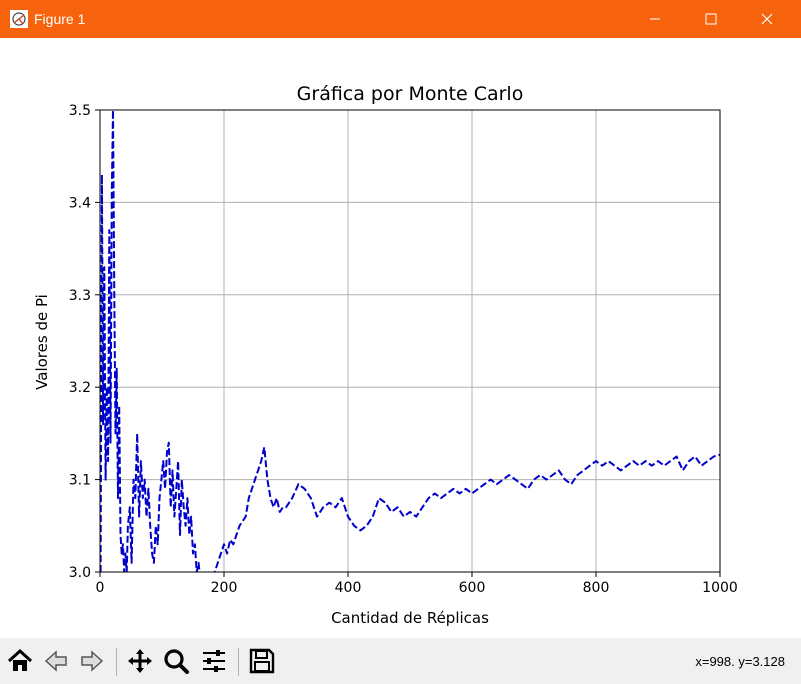 The image size is (801, 684). I want to click on pan-button, so click(140, 661).